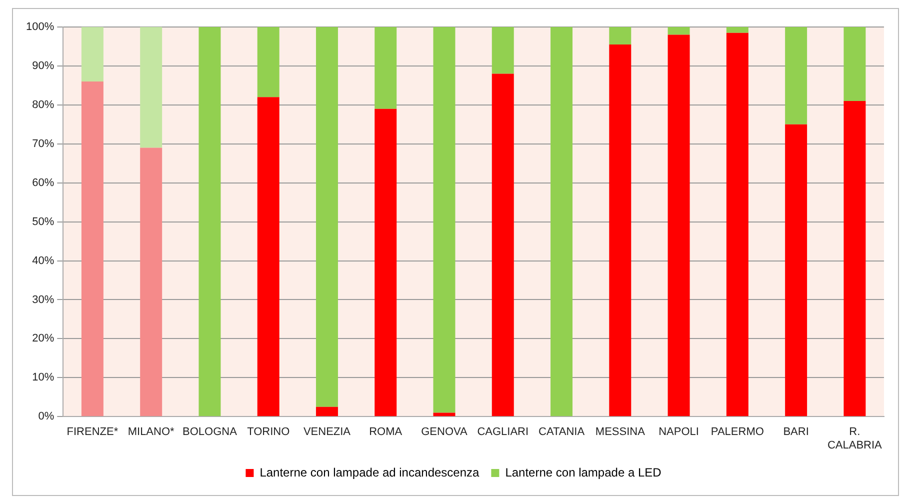 The width and height of the screenshot is (901, 499). I want to click on x-tick-label: NAPOLI, so click(678, 432).